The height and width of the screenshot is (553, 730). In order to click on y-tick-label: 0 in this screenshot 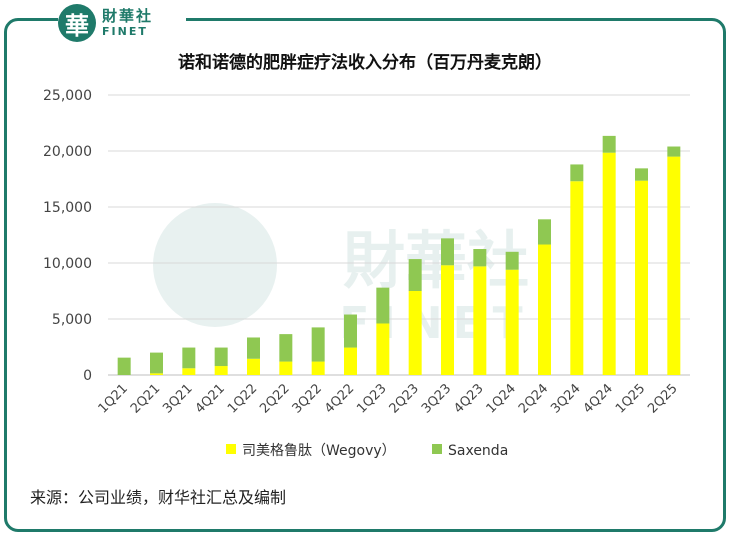, I will do `click(87, 376)`.